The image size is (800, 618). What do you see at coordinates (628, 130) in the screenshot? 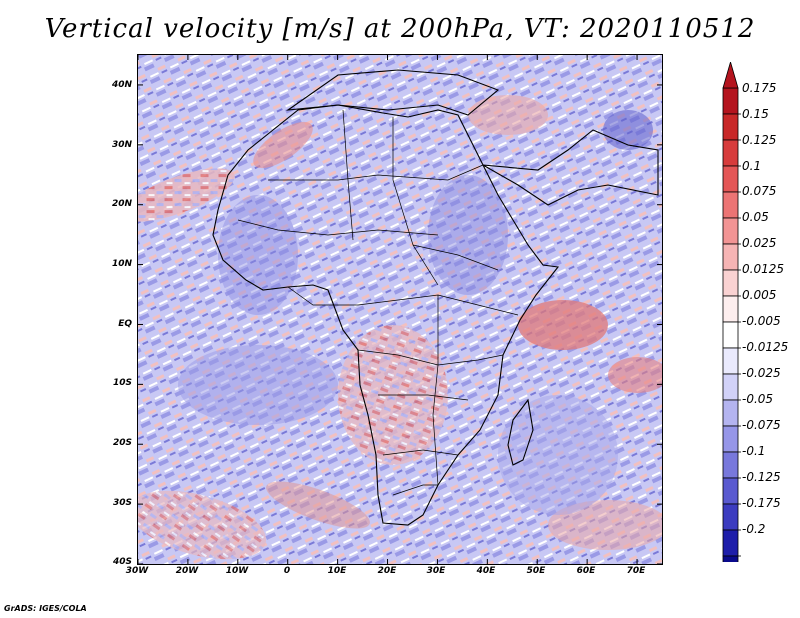
I see `blue-patch-iran` at bounding box center [628, 130].